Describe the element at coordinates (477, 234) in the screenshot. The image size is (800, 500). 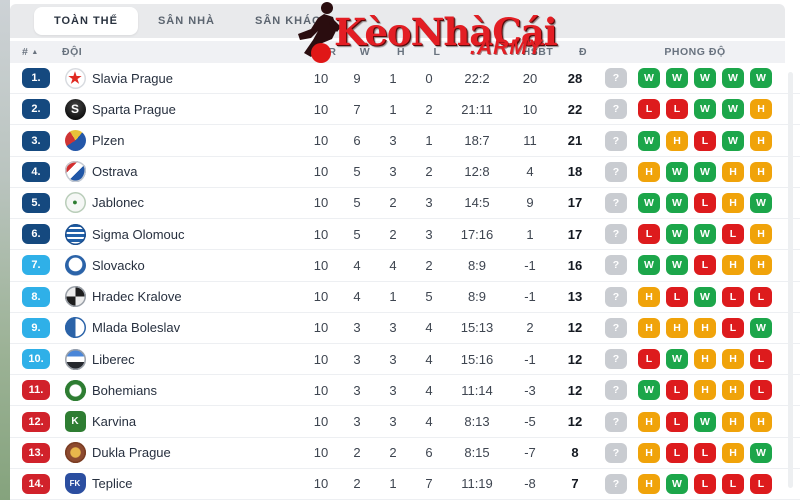
I see `stat-goals-cell: 17:16` at that location.